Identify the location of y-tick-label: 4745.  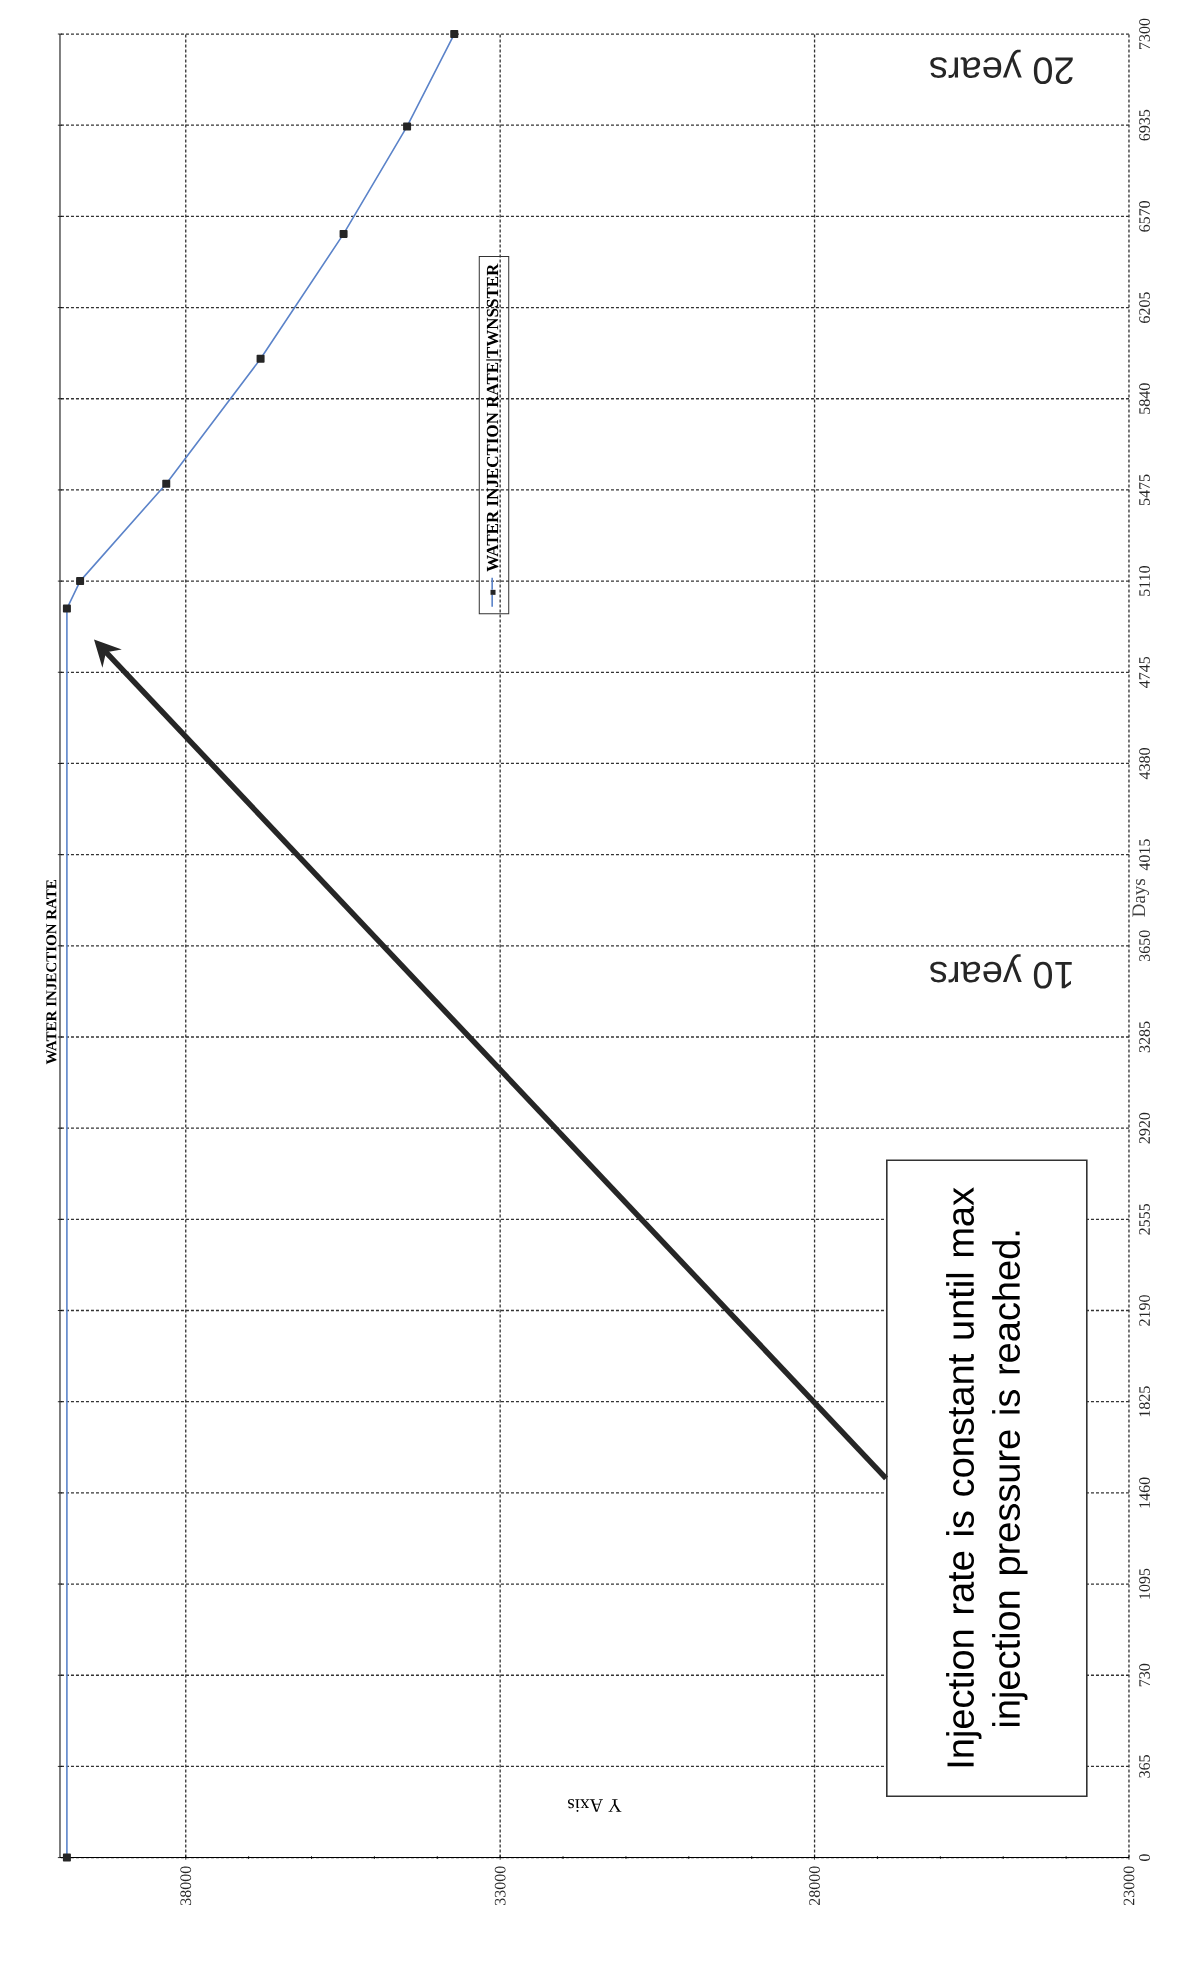
(1144, 672).